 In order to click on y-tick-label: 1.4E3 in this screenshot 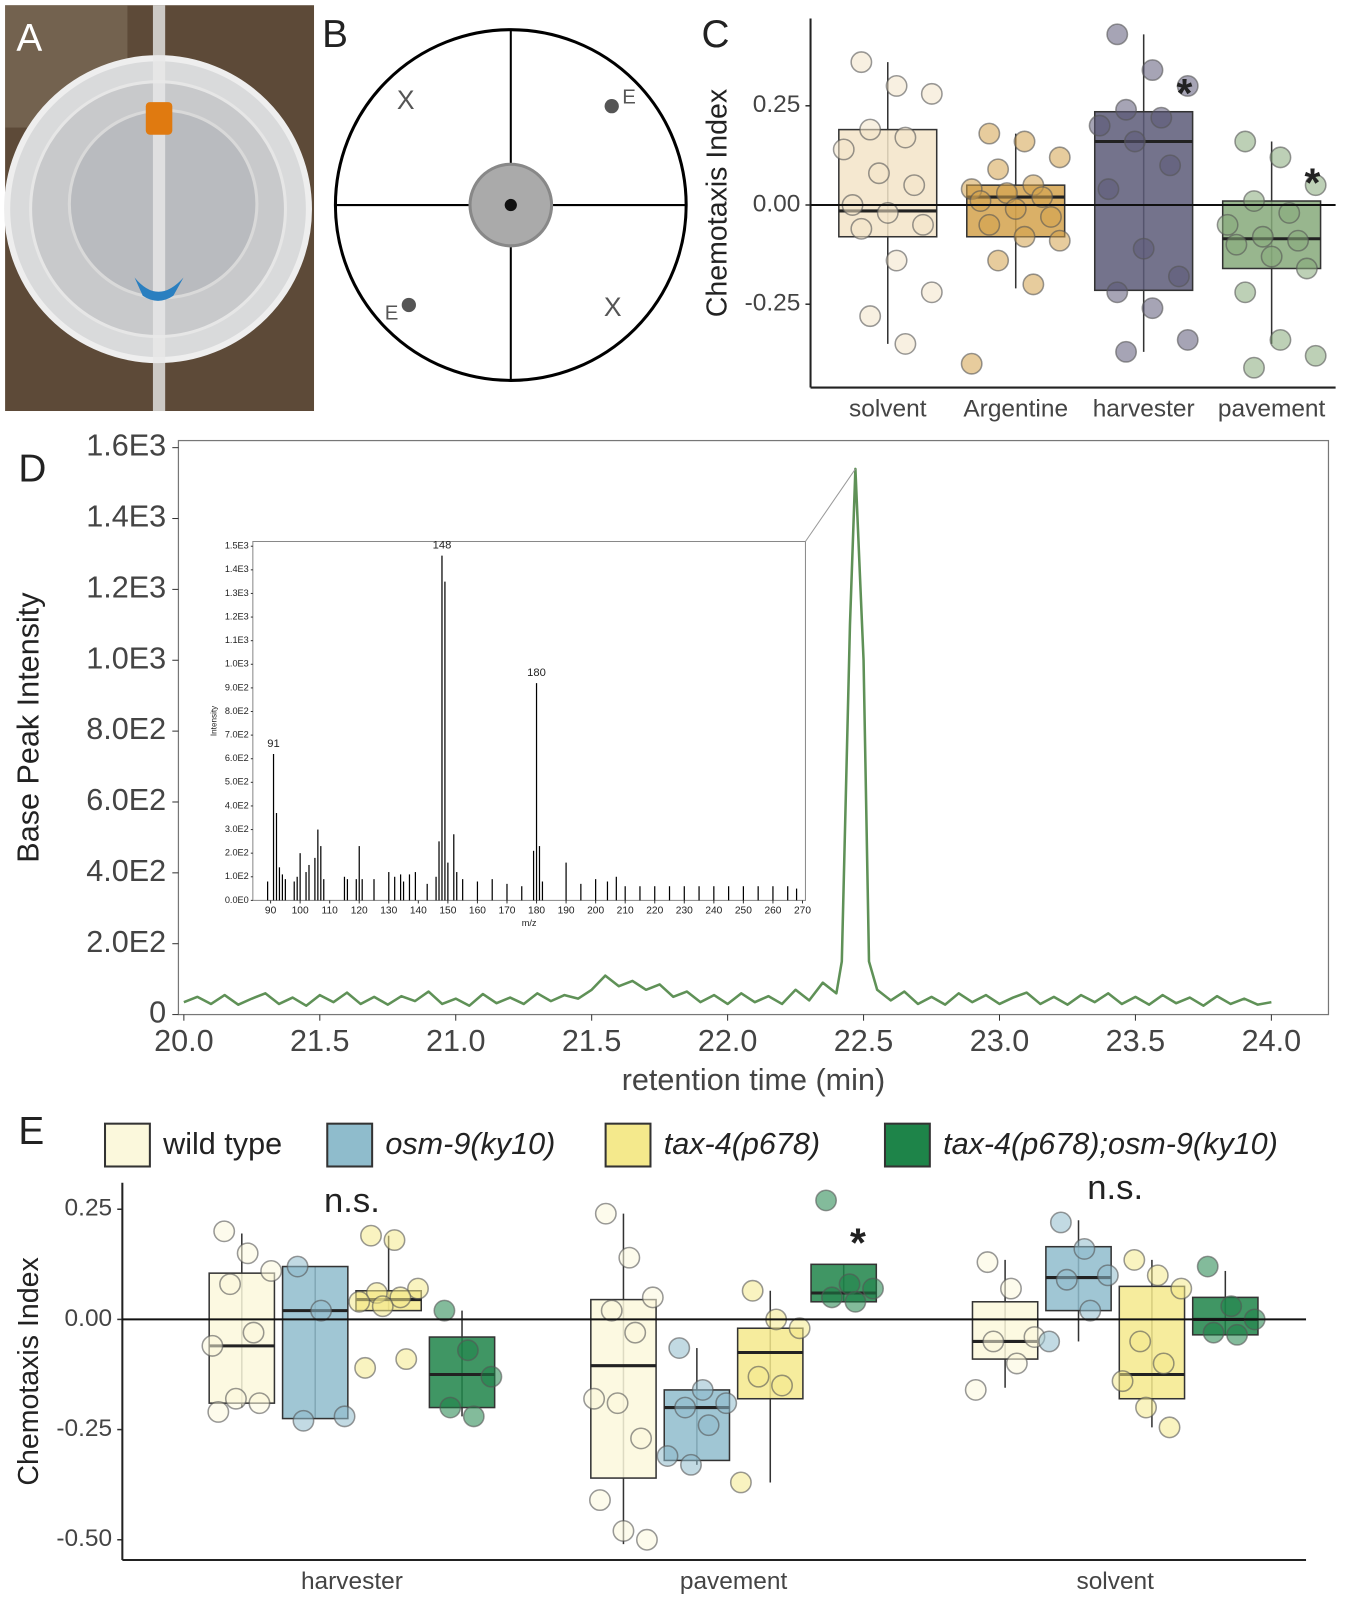, I will do `click(237, 569)`.